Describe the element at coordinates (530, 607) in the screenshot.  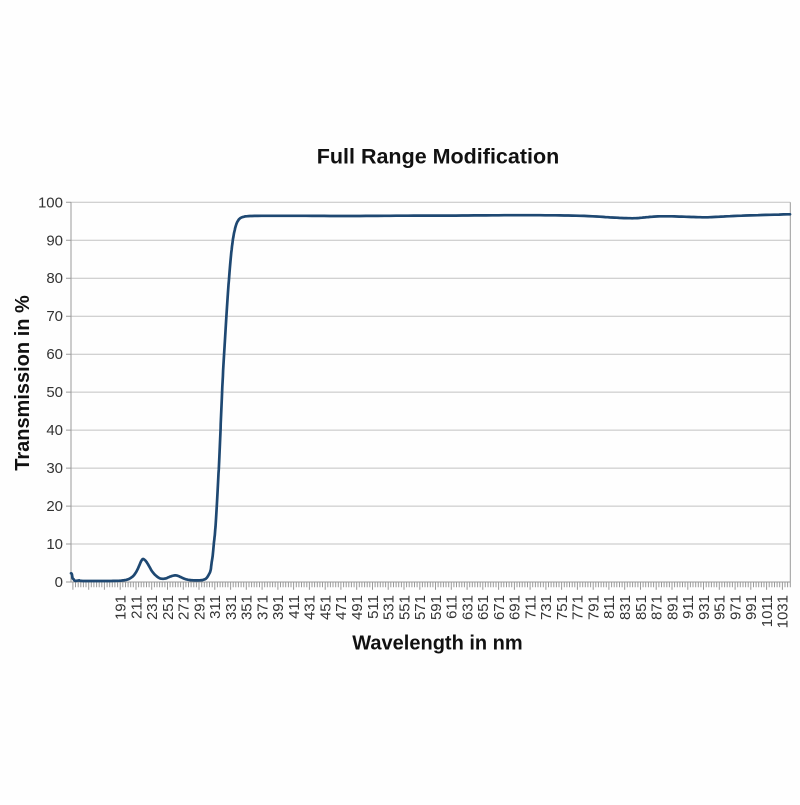
I see `svg-text: 711` at that location.